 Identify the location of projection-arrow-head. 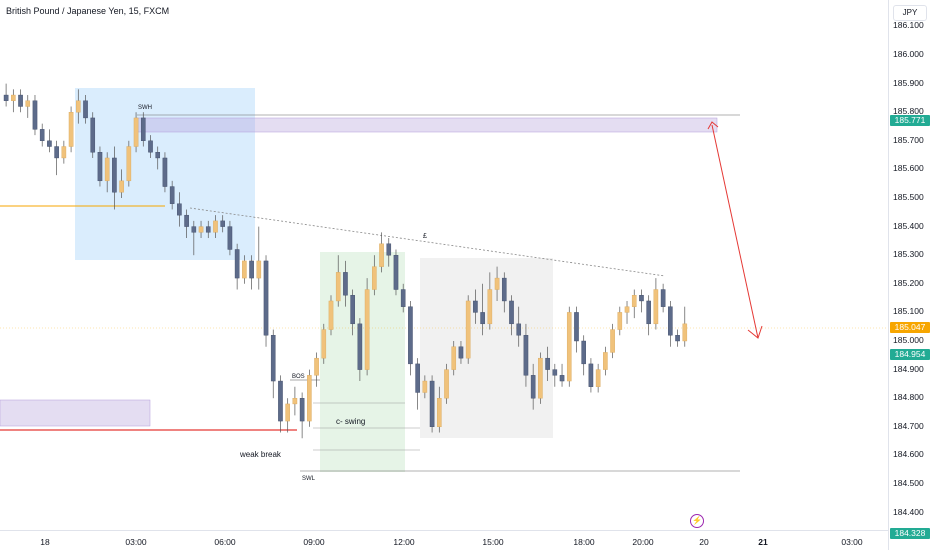
(755, 332).